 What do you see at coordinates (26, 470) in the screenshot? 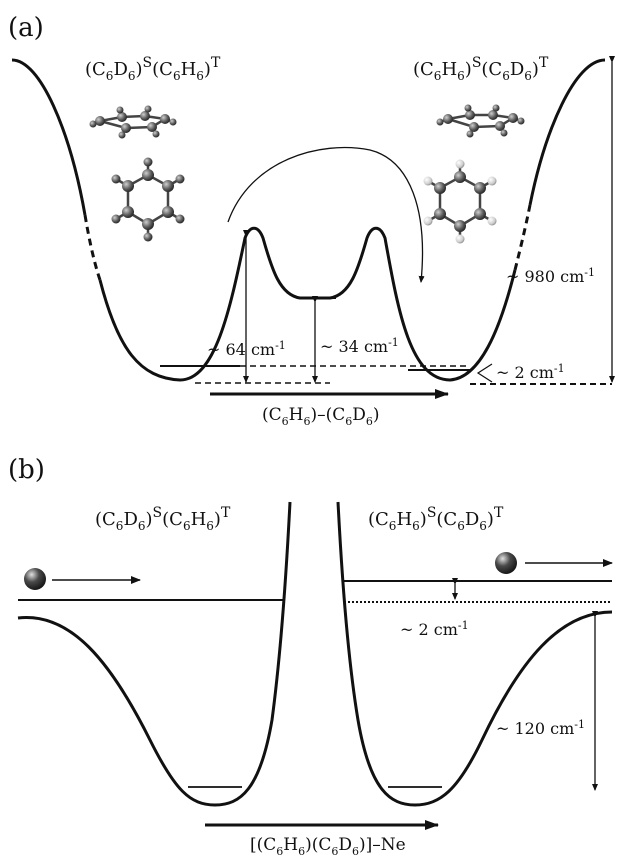
I see `panel-b-label: (b)` at bounding box center [26, 470].